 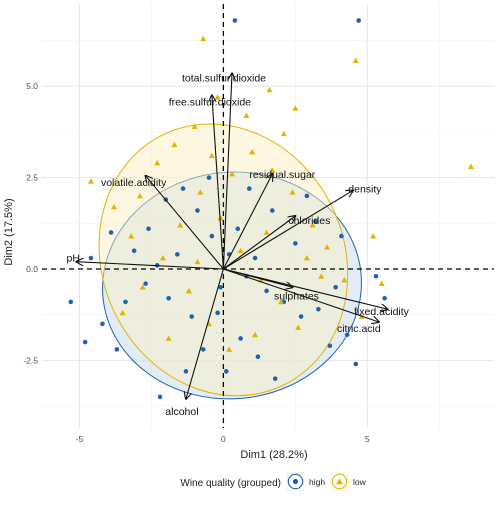 What do you see at coordinates (227, 171) in the screenshot?
I see `vector-total.sulfur.dioxide` at bounding box center [227, 171].